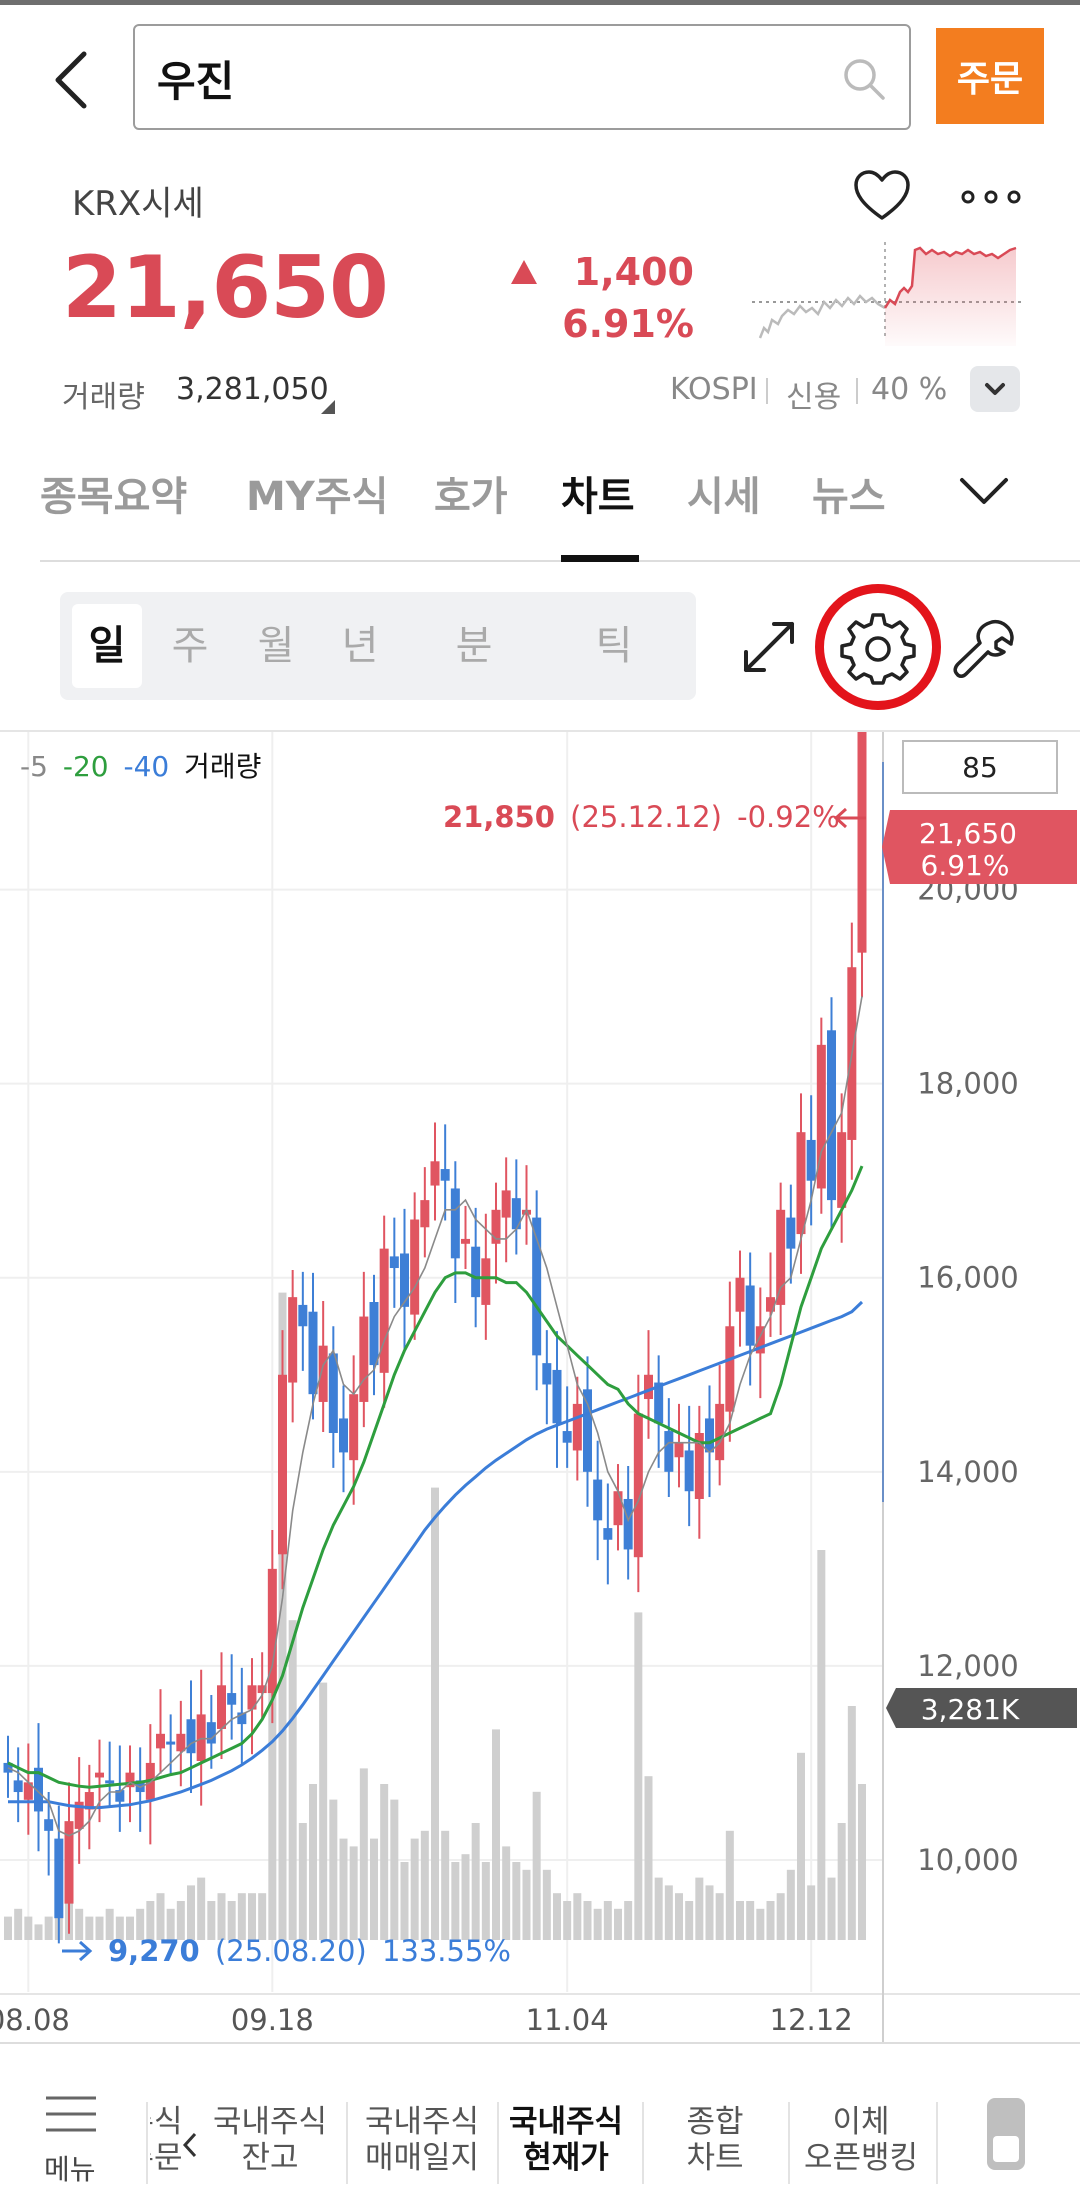  I want to click on bottom-nav-item-general-chart: 종합 차트, so click(715, 2140).